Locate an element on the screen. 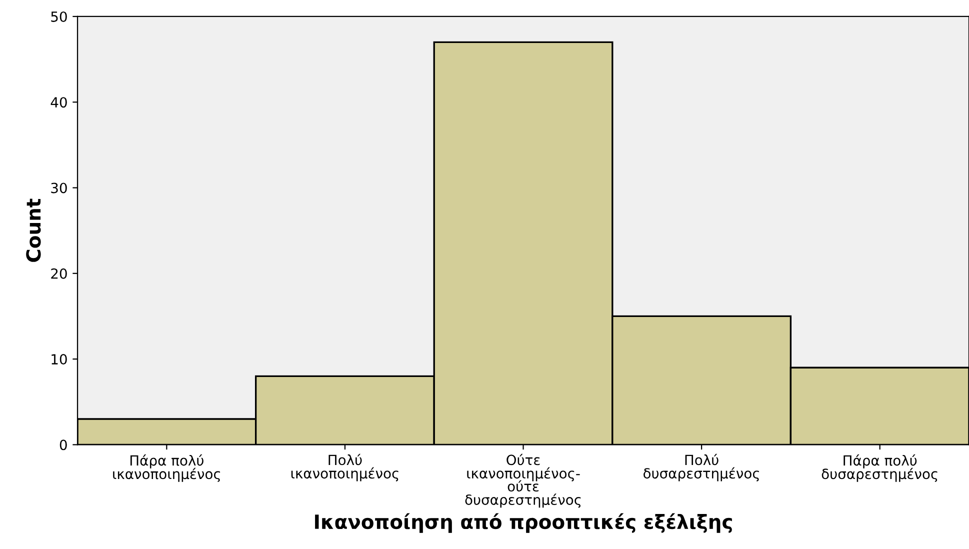 This screenshot has height=549, width=969. x-tick-label: Πάρα πολύ ικανοποιημένος is located at coordinates (166, 468).